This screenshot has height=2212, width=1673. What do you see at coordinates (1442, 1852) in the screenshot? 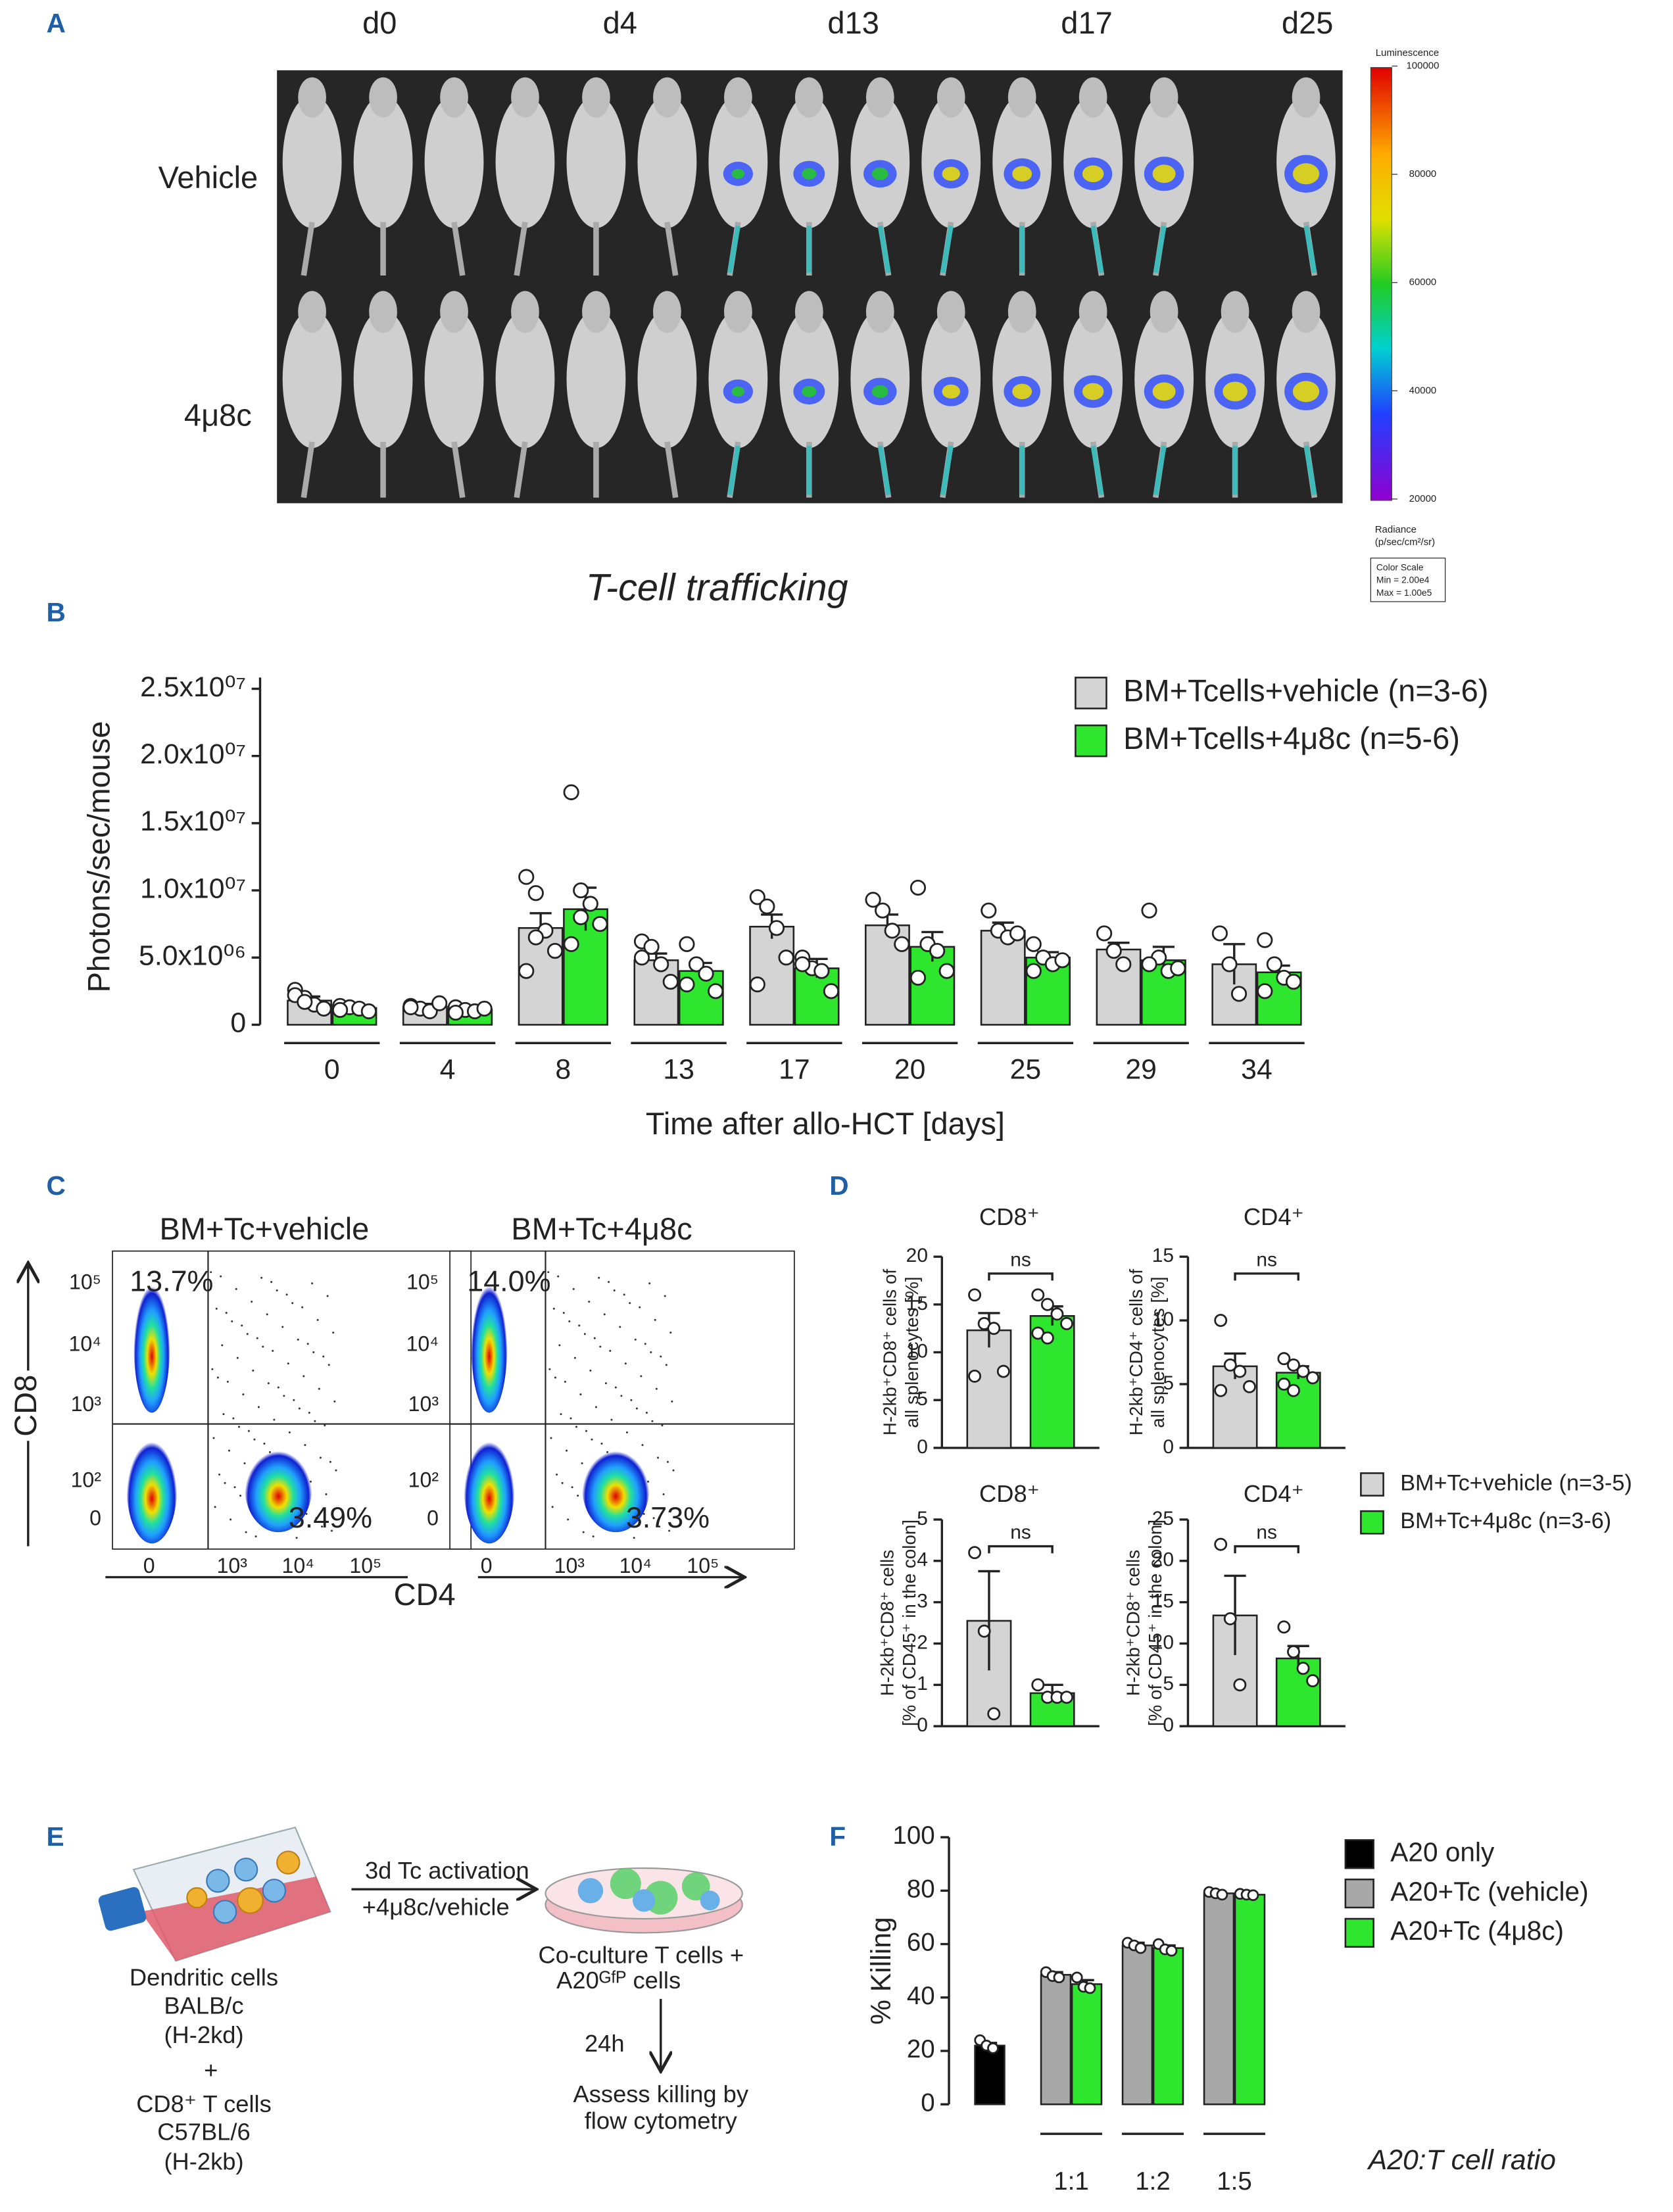
I see `legend-label: A20 only` at bounding box center [1442, 1852].